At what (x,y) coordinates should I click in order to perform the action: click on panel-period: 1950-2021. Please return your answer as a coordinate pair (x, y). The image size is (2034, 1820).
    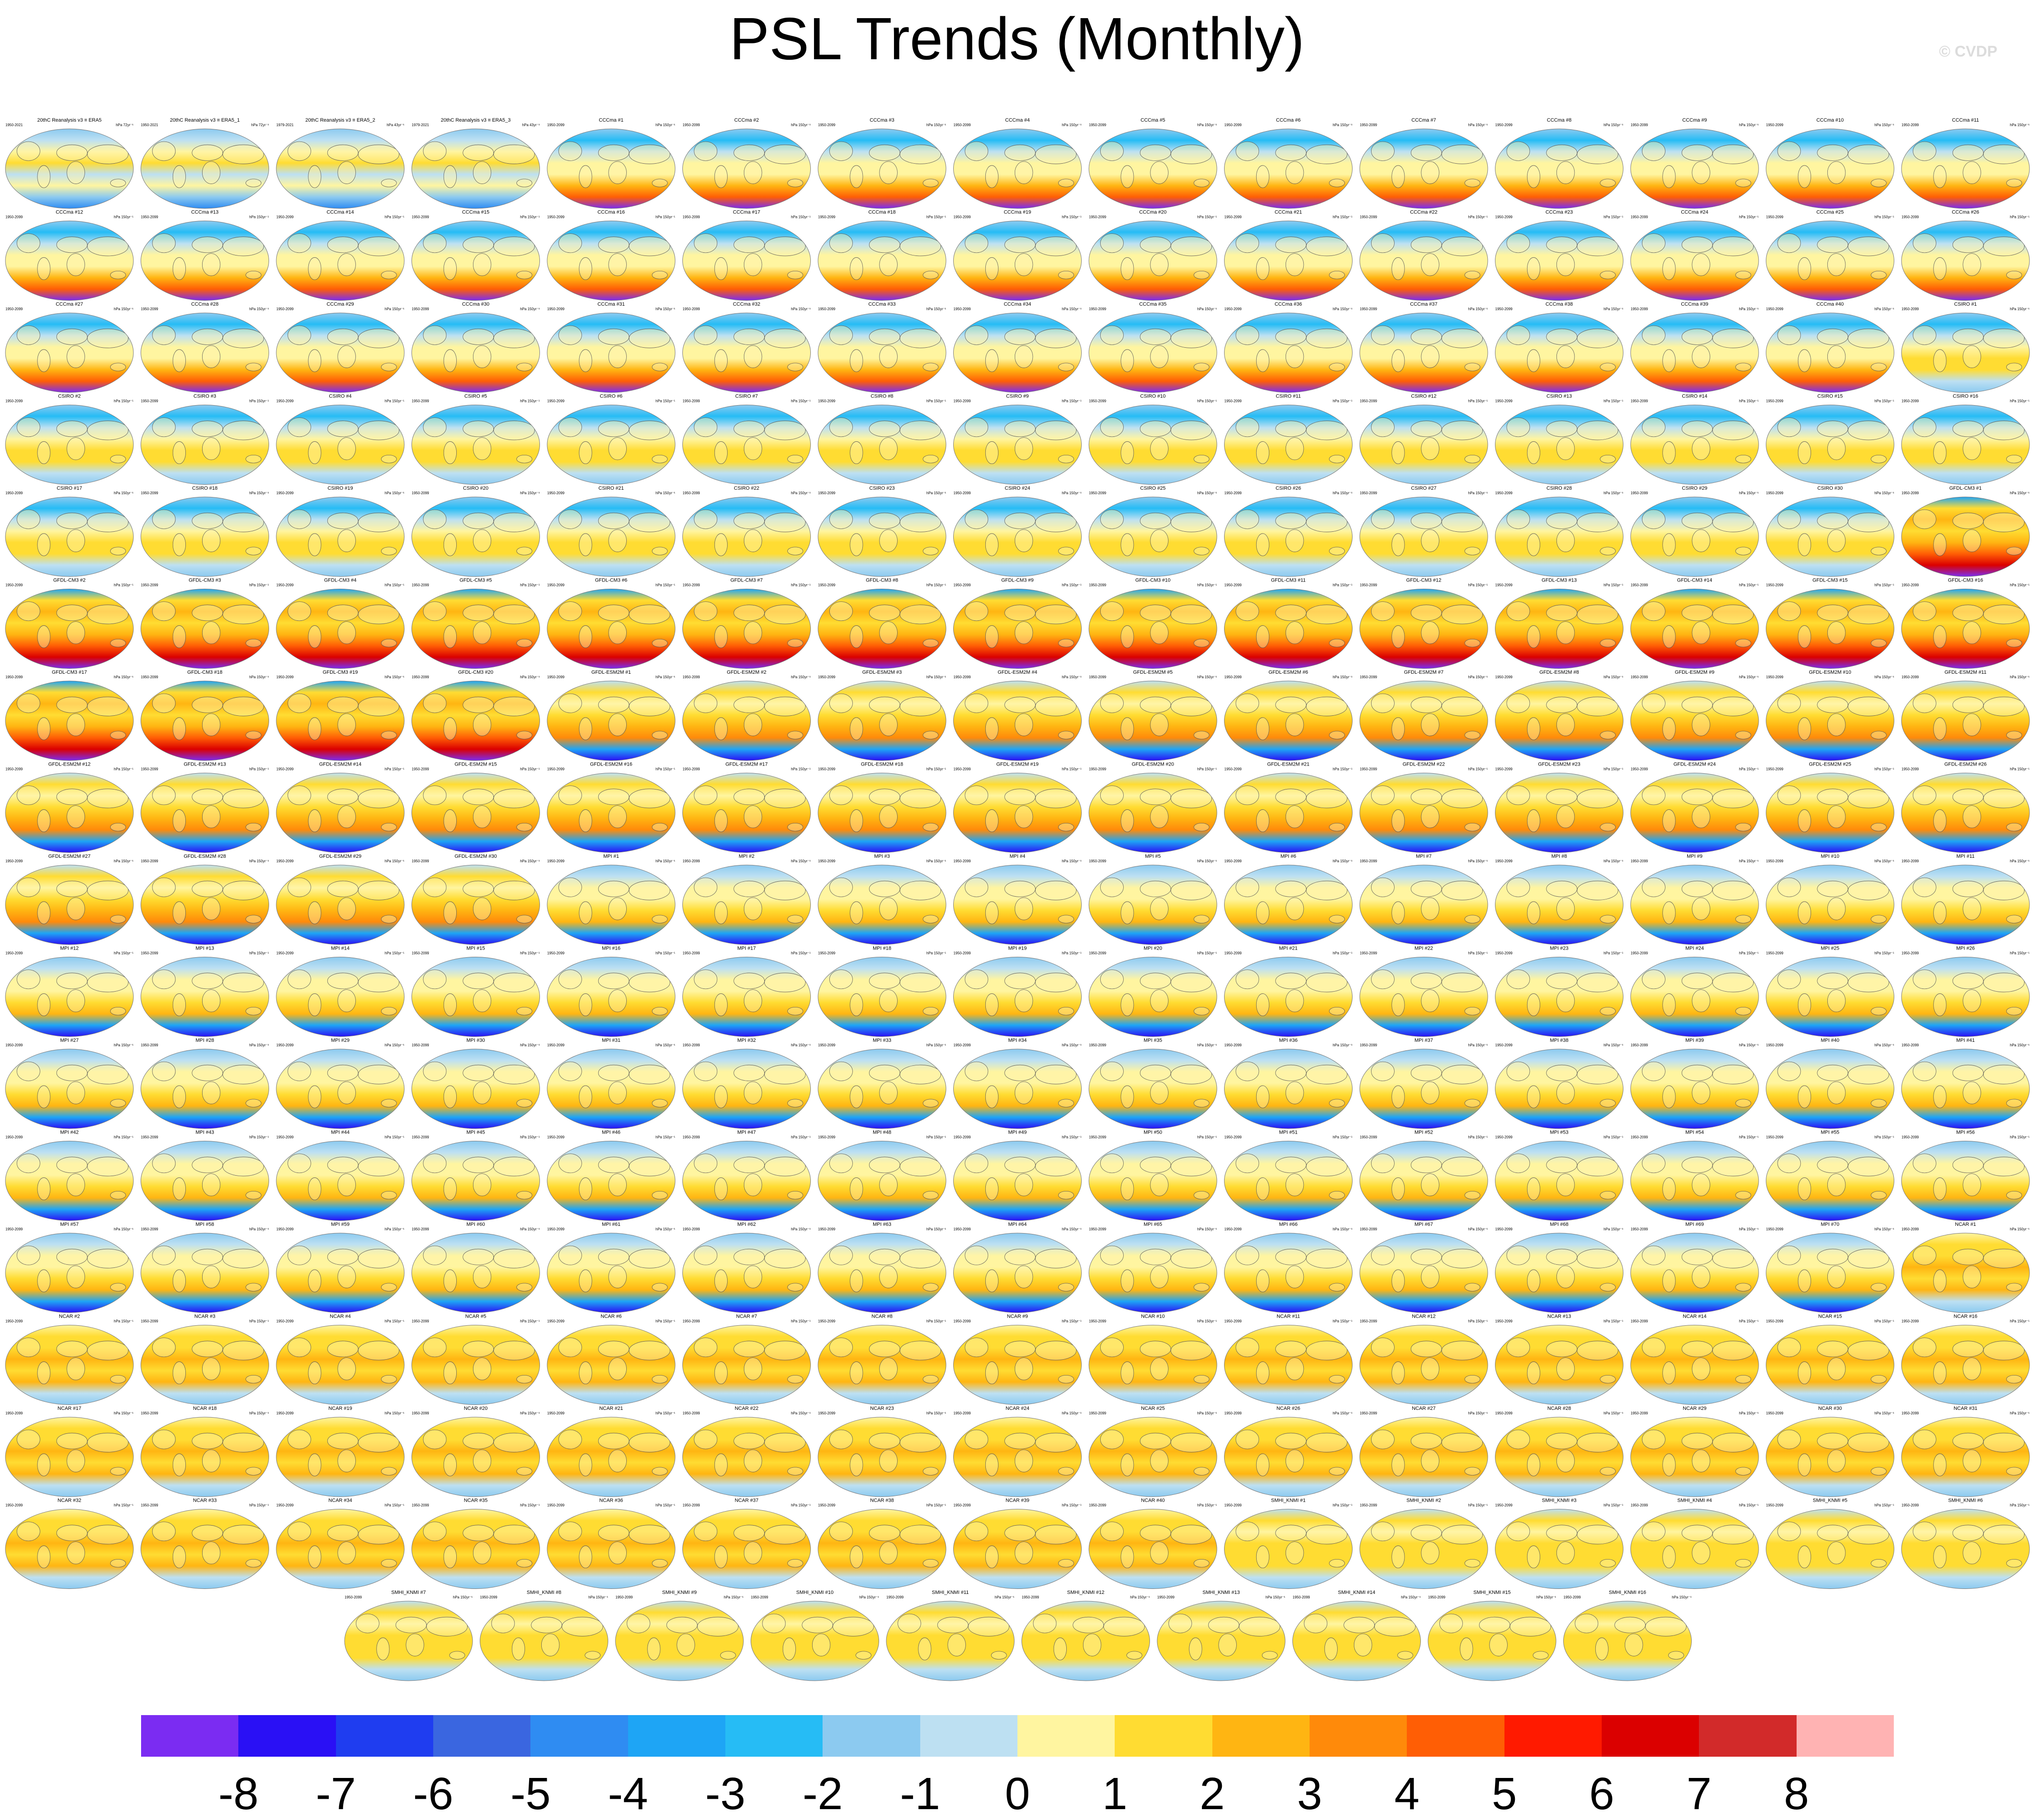
    Looking at the image, I should click on (150, 125).